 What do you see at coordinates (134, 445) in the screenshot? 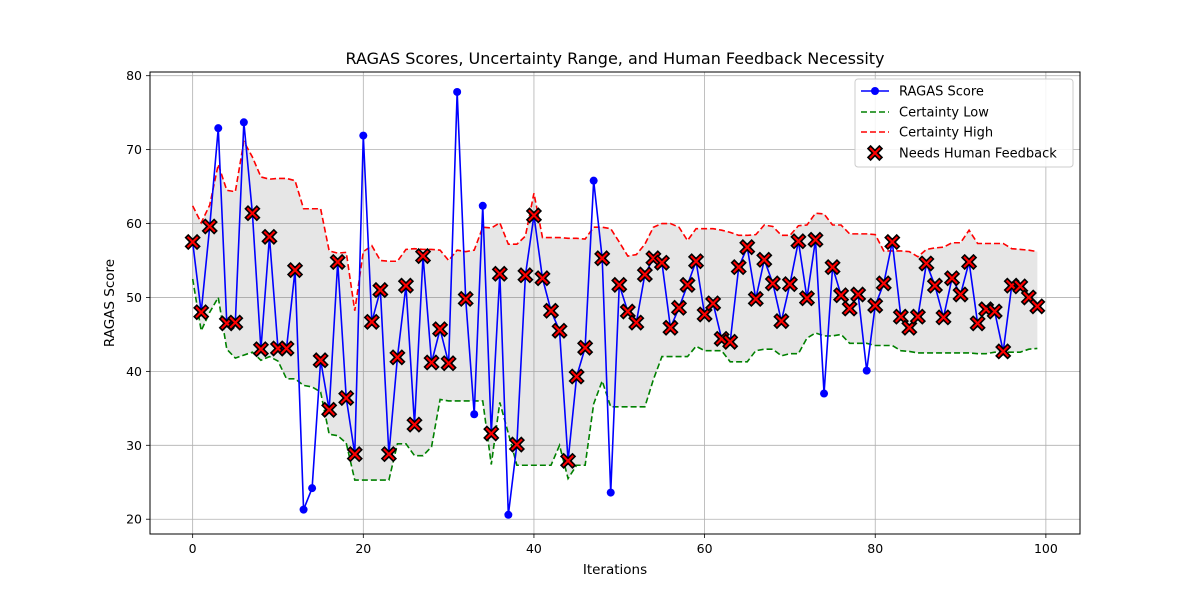
I see `y-tick-label: 30` at bounding box center [134, 445].